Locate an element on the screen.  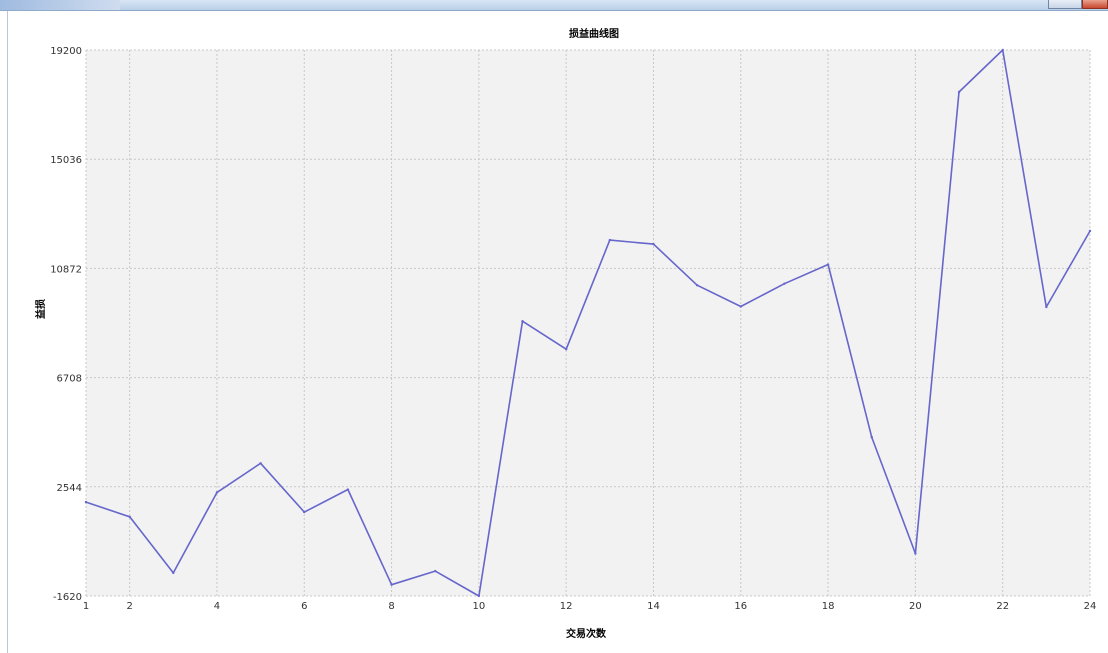
x-tick-label: 14 is located at coordinates (653, 606).